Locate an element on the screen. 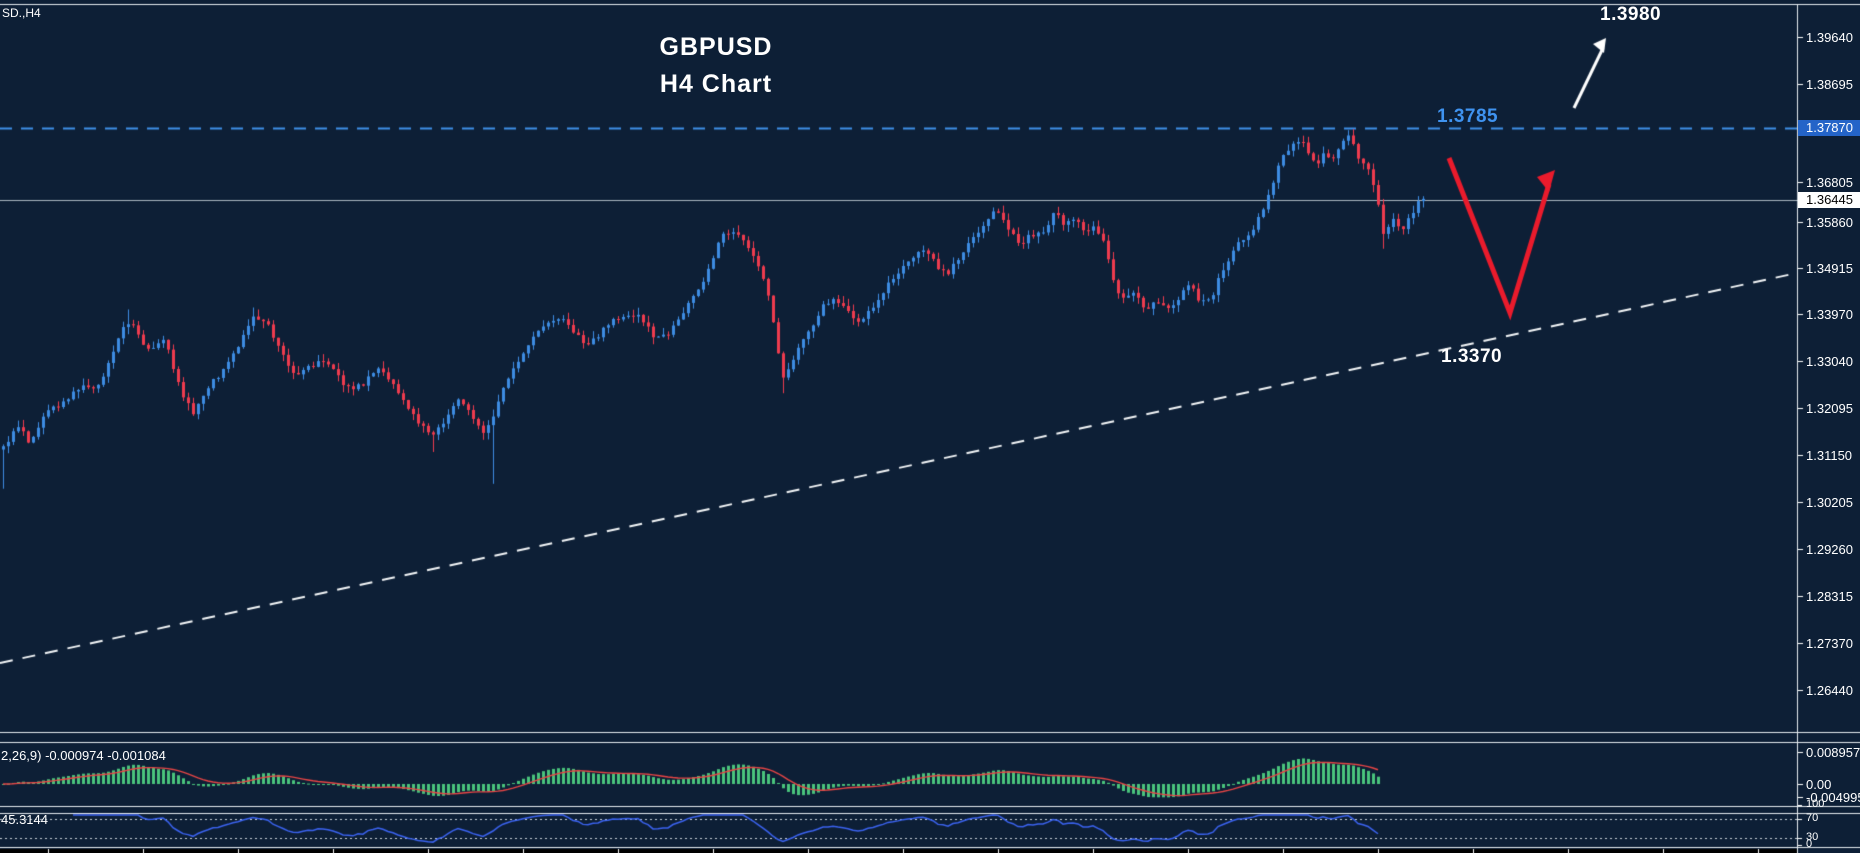  price-tick-label: 1.39640 is located at coordinates (1829, 37).